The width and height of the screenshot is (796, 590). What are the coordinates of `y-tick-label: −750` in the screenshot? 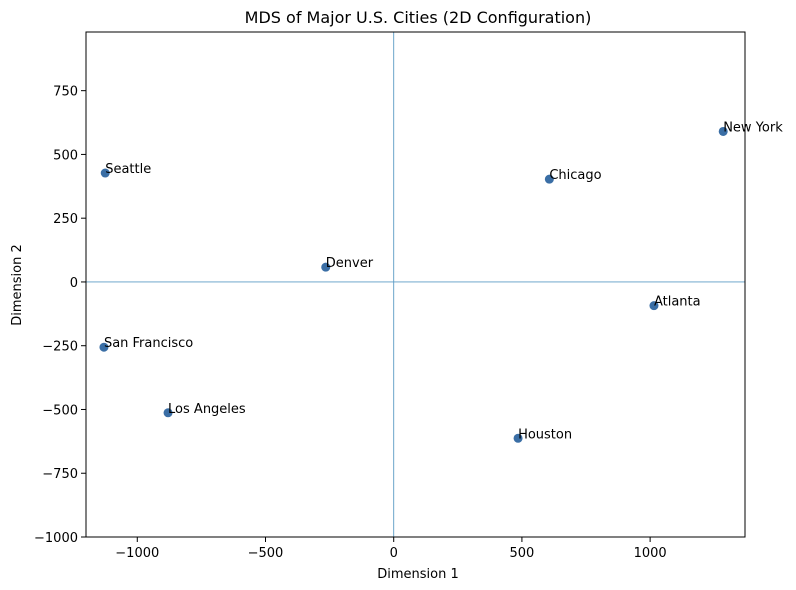 It's located at (60, 474).